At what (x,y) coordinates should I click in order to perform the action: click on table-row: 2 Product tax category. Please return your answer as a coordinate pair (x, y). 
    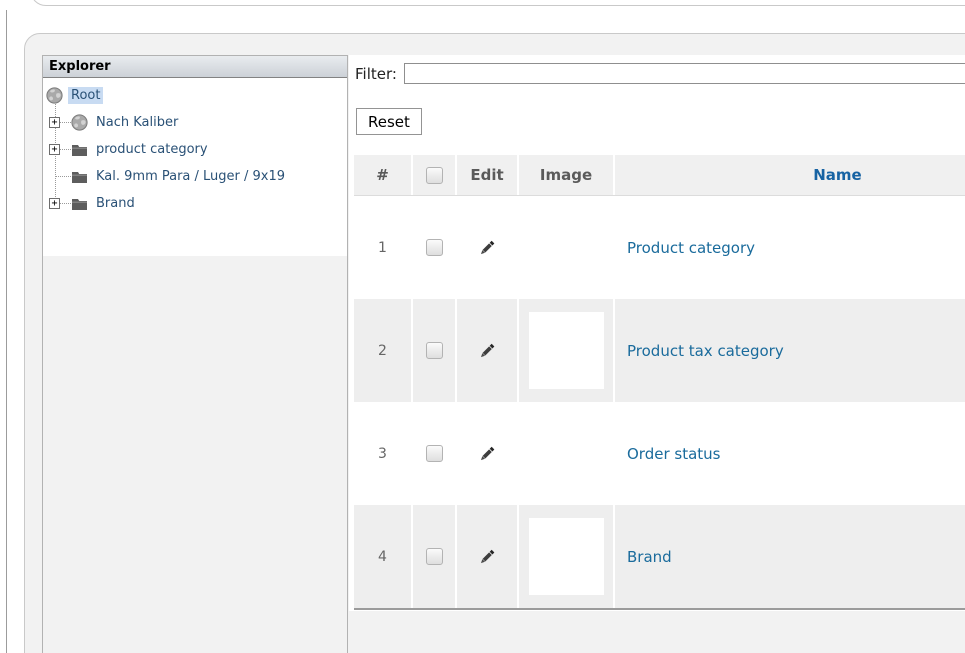
    Looking at the image, I should click on (659, 350).